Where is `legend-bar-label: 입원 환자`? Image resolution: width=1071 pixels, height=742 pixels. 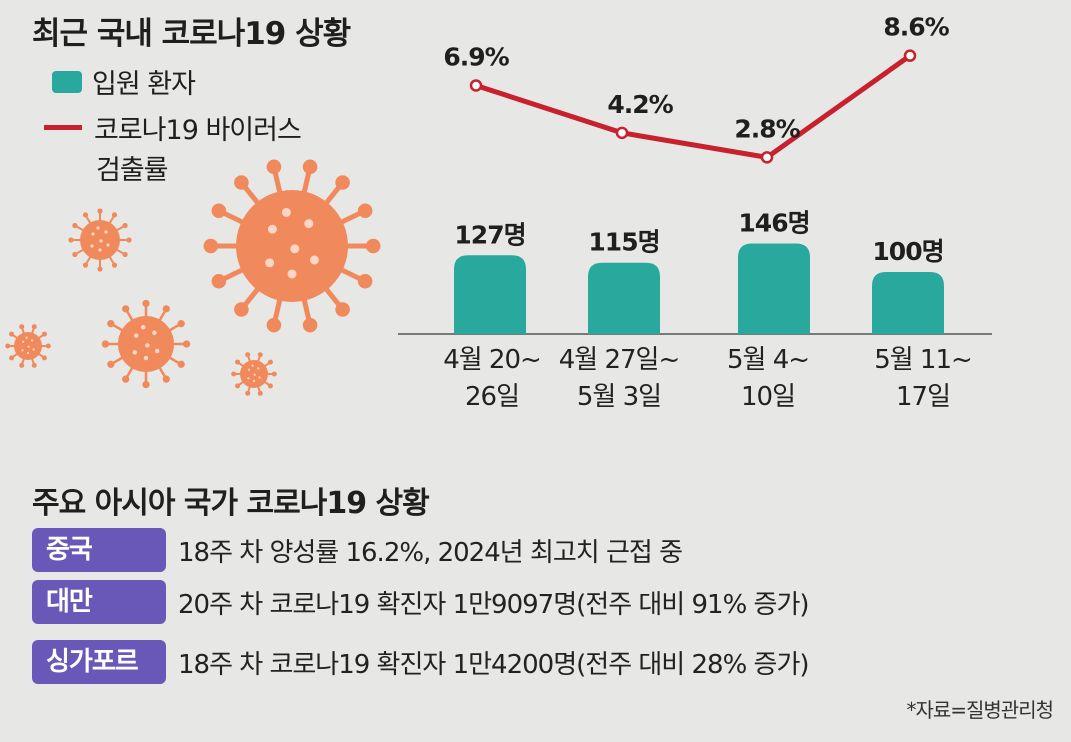 legend-bar-label: 입원 환자 is located at coordinates (144, 84).